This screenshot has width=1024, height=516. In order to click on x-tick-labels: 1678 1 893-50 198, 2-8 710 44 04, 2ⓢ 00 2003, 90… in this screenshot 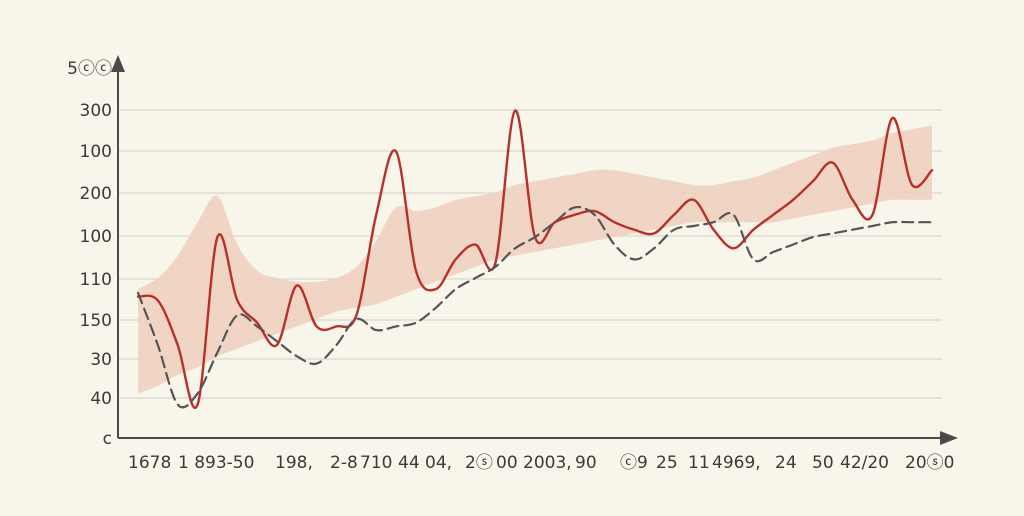, I will do `click(541, 463)`.